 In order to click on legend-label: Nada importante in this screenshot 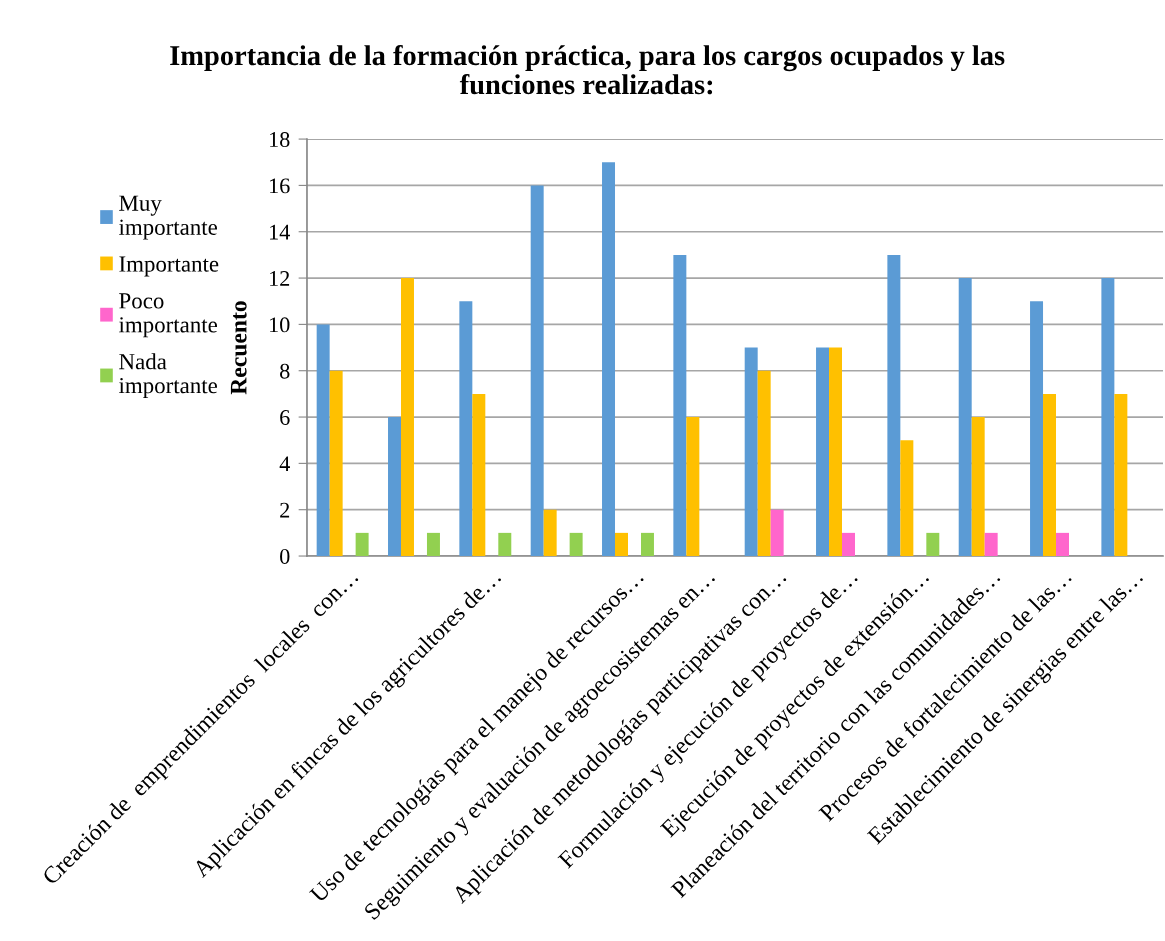, I will do `click(168, 375)`.